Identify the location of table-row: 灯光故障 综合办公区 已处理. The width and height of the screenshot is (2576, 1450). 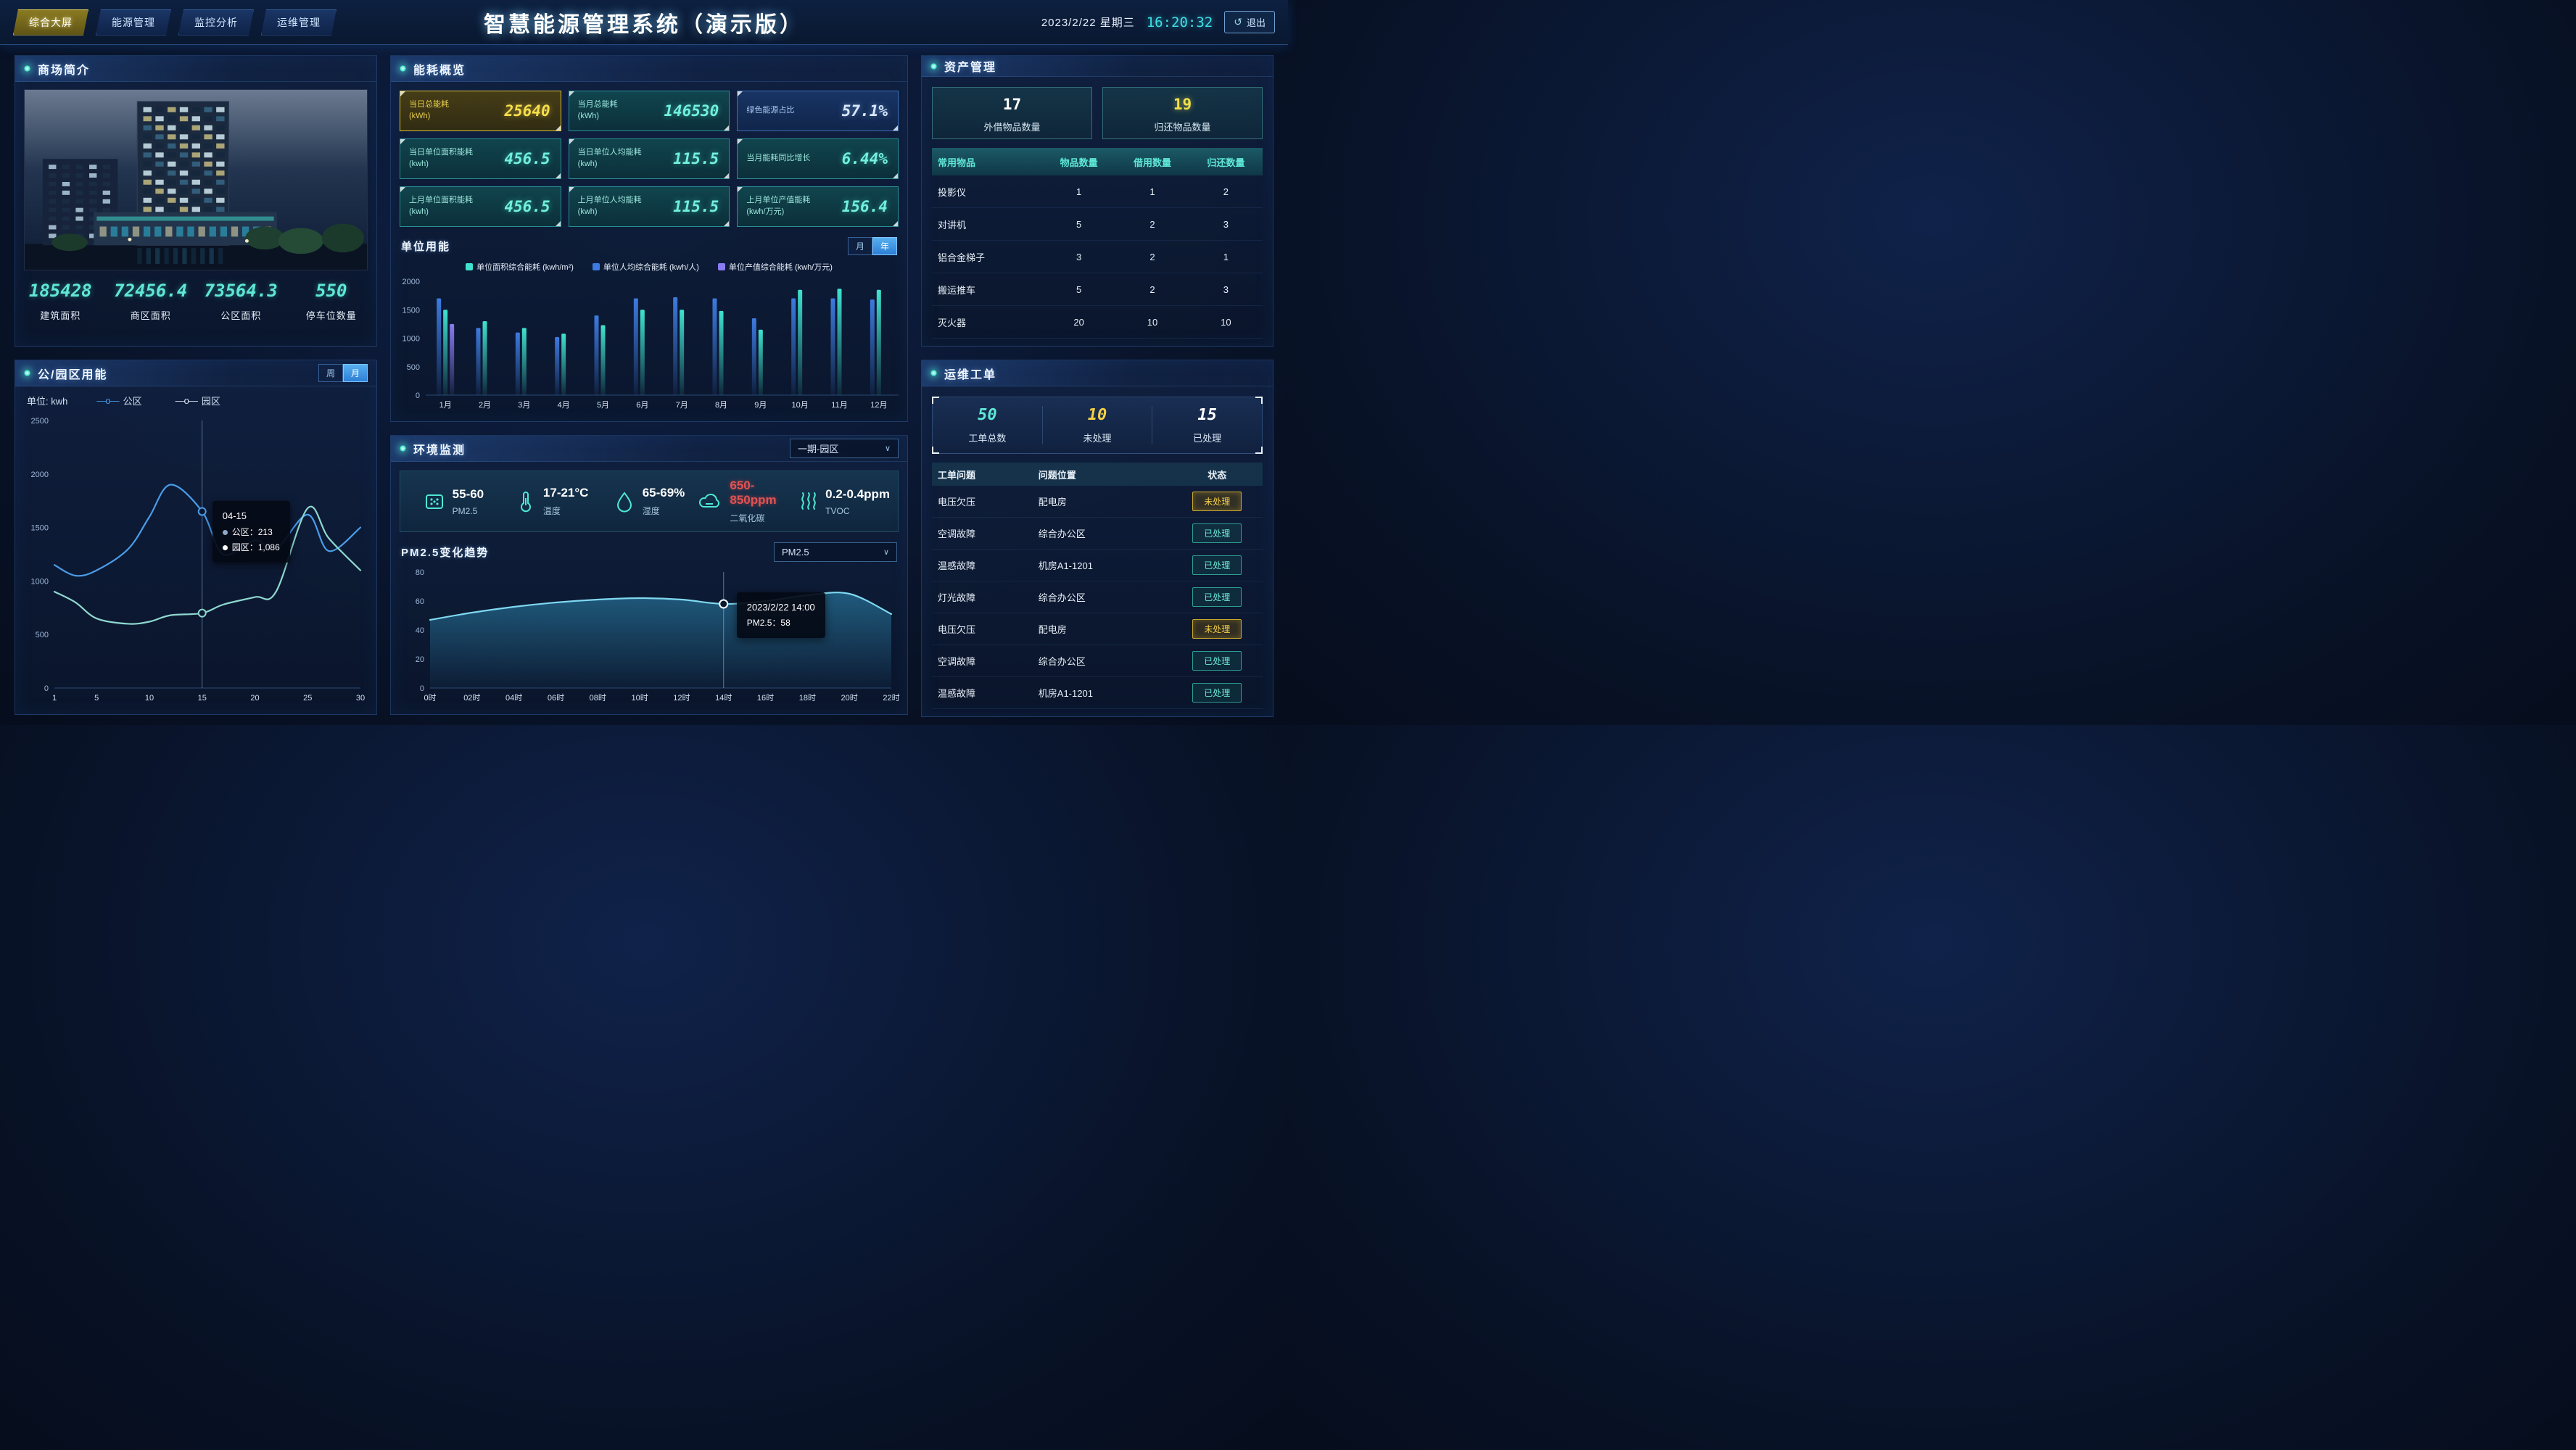
(1097, 597).